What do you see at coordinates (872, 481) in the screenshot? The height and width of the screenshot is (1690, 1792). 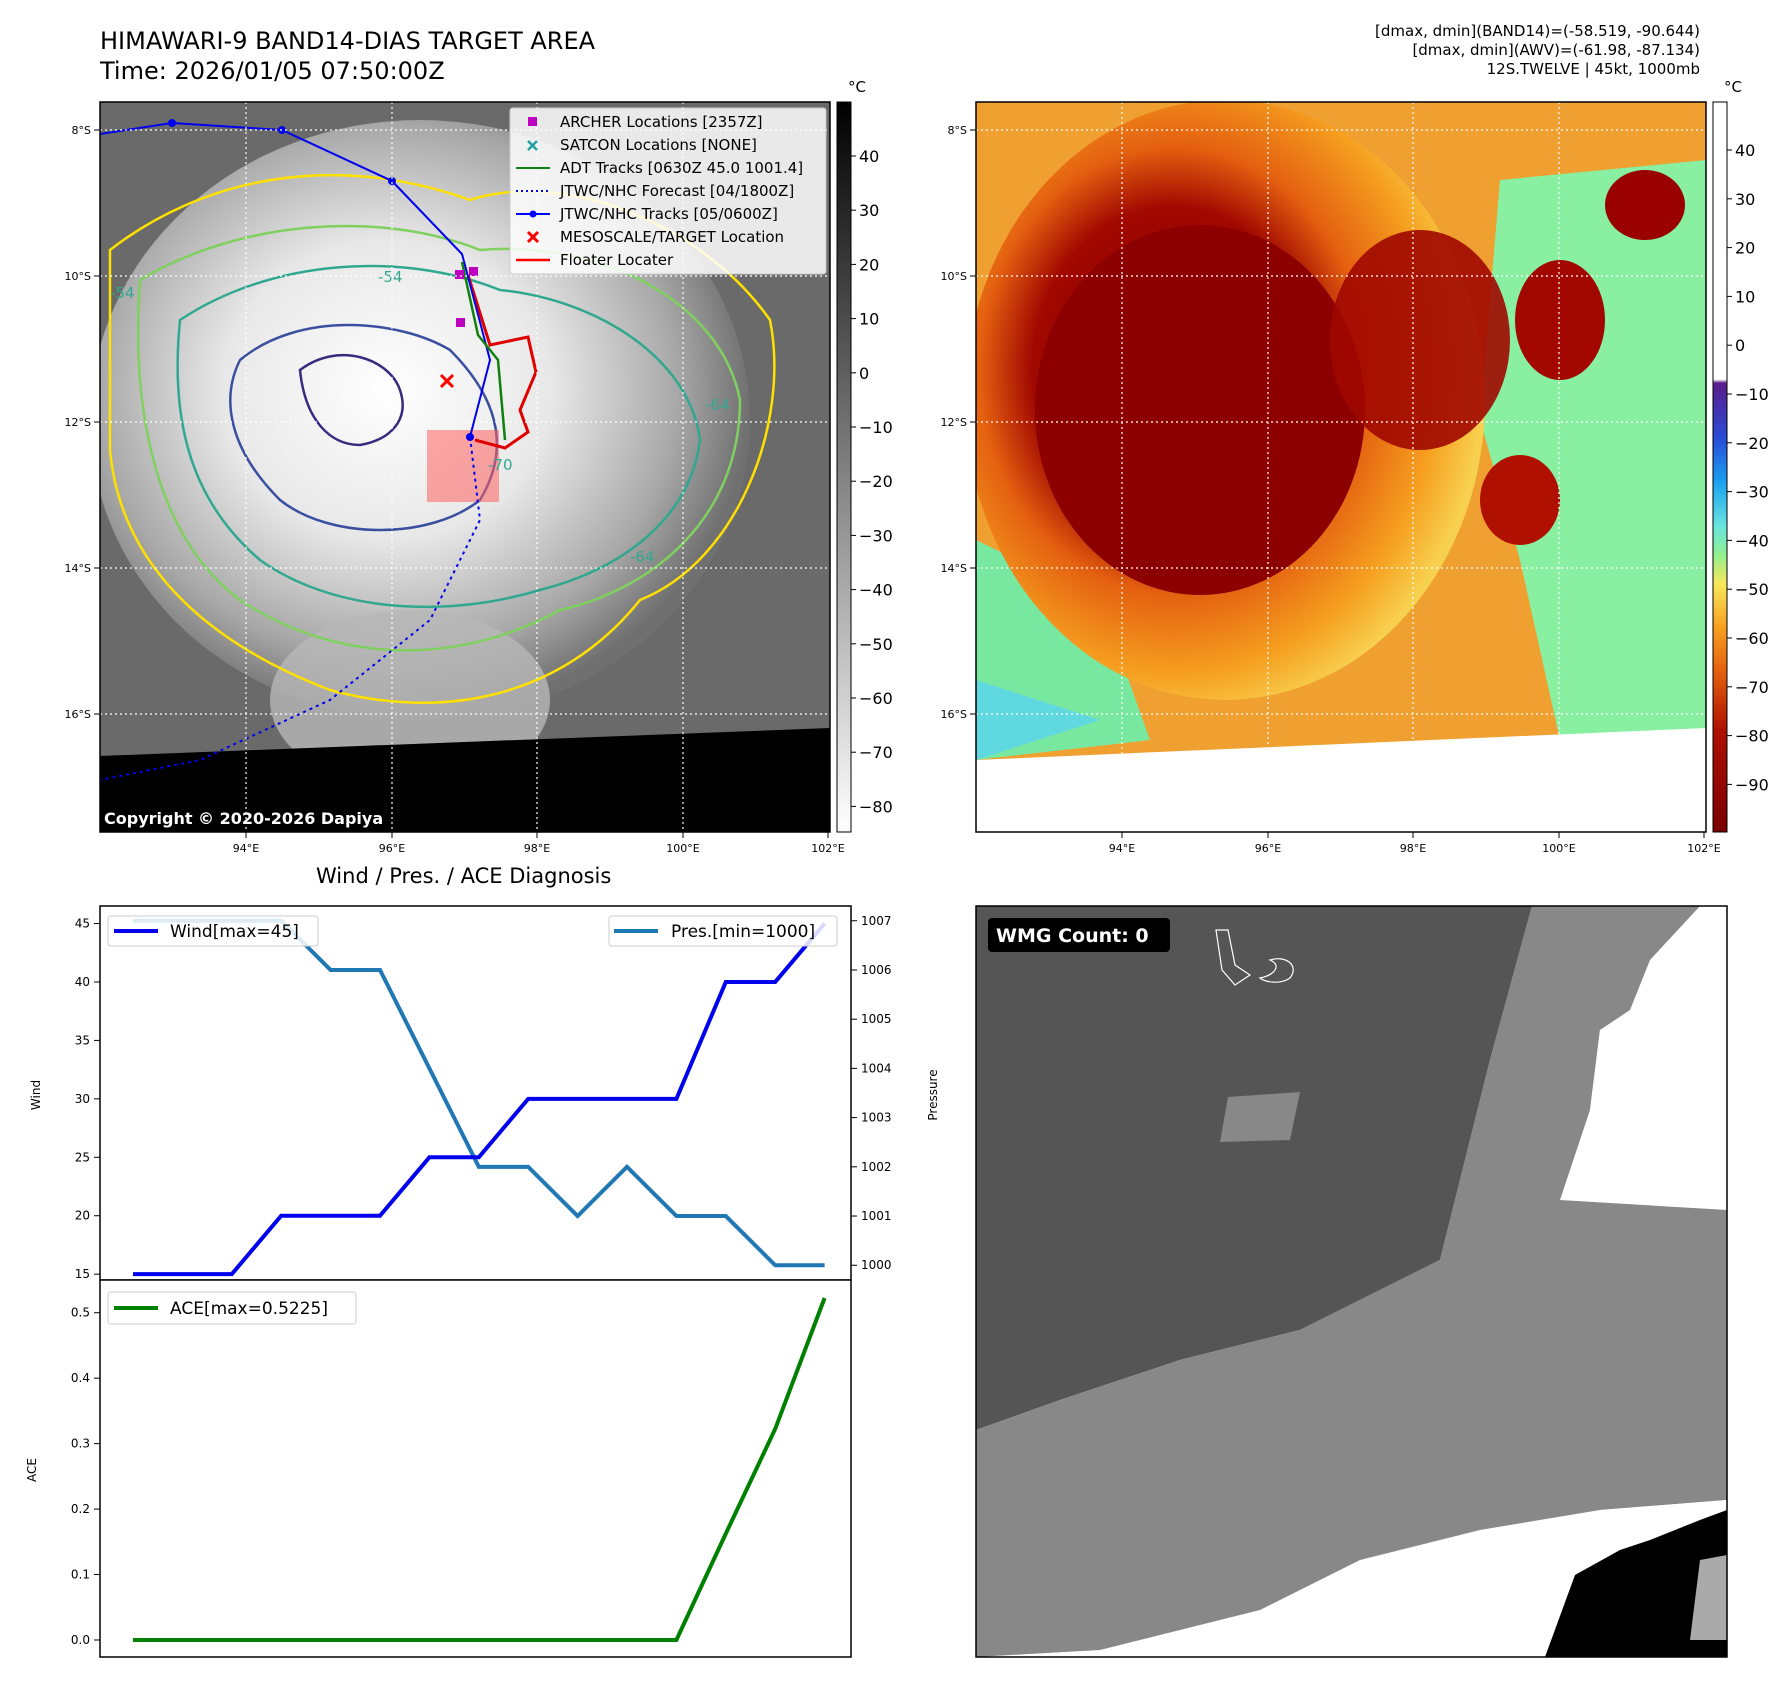 I see `colorbar1-ticks: 40 30 20 10 0 −10 −20 −30 −40 −50 −60 −70 −80` at bounding box center [872, 481].